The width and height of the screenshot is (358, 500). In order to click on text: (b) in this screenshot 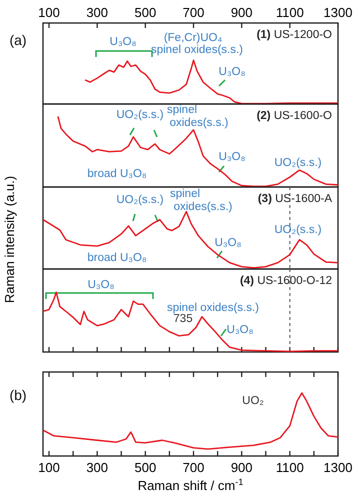, I will do `click(18, 395)`.